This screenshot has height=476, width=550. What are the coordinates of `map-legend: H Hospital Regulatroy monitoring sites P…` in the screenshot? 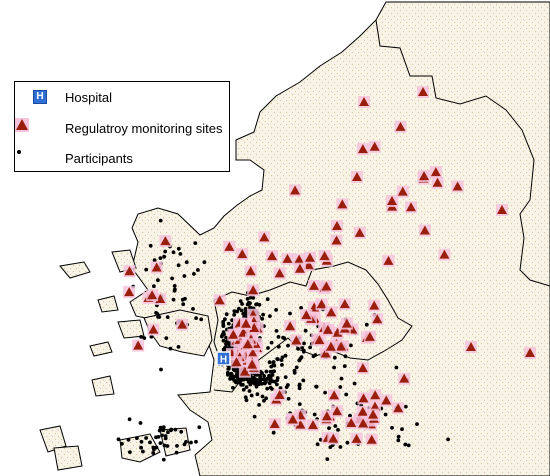 It's located at (122, 126).